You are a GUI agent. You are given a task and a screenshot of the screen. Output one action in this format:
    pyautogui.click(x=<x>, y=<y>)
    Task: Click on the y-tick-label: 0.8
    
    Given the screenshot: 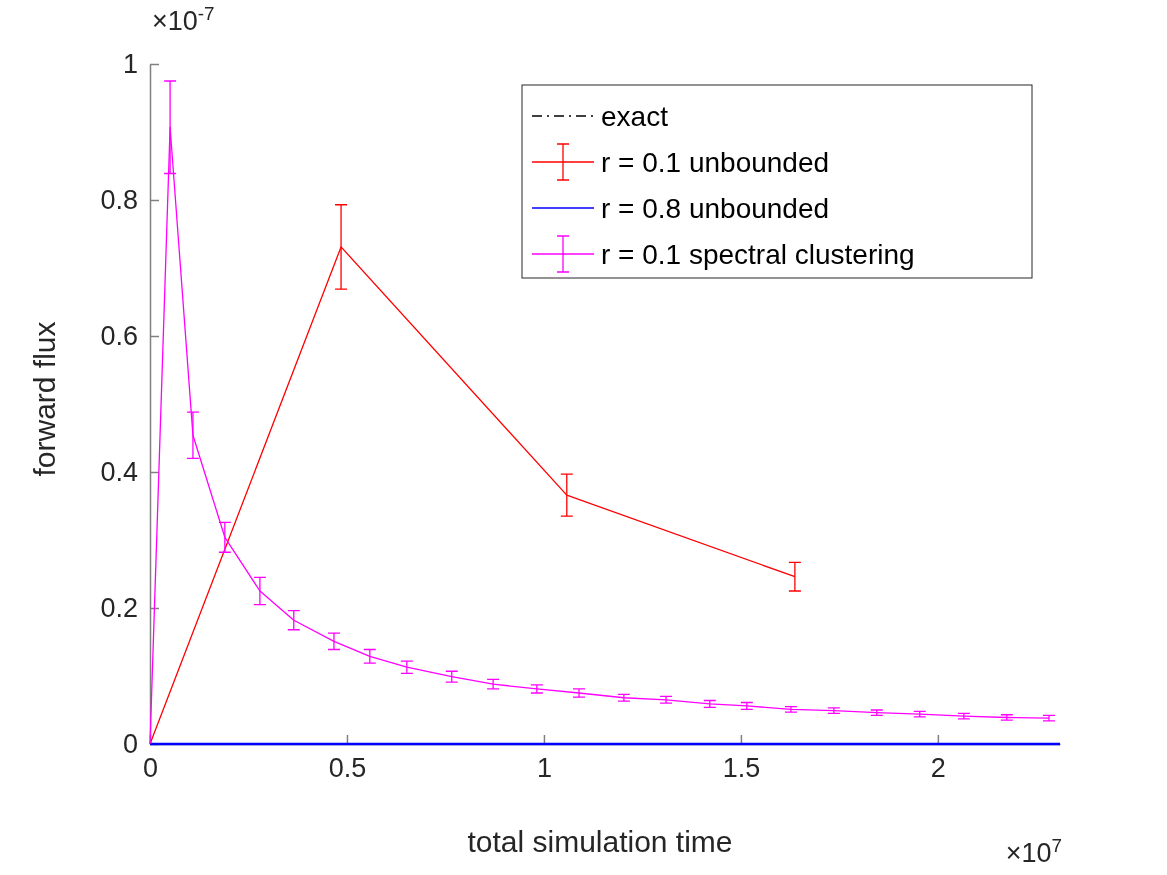 What is the action you would take?
    pyautogui.click(x=119, y=200)
    